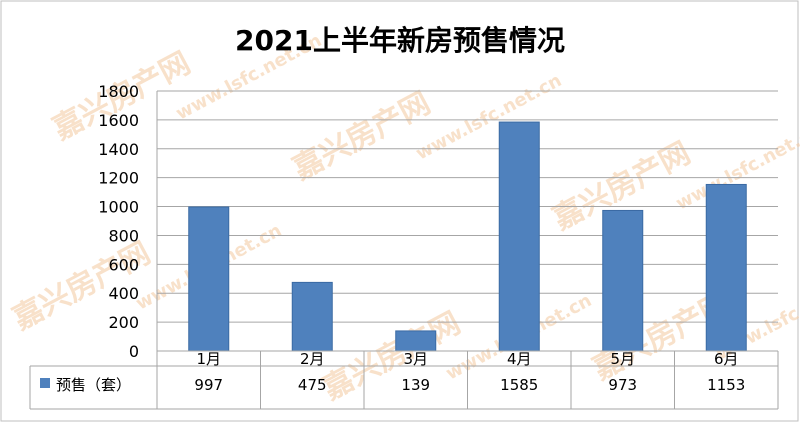  What do you see at coordinates (45, 383) in the screenshot?
I see `legend-key` at bounding box center [45, 383].